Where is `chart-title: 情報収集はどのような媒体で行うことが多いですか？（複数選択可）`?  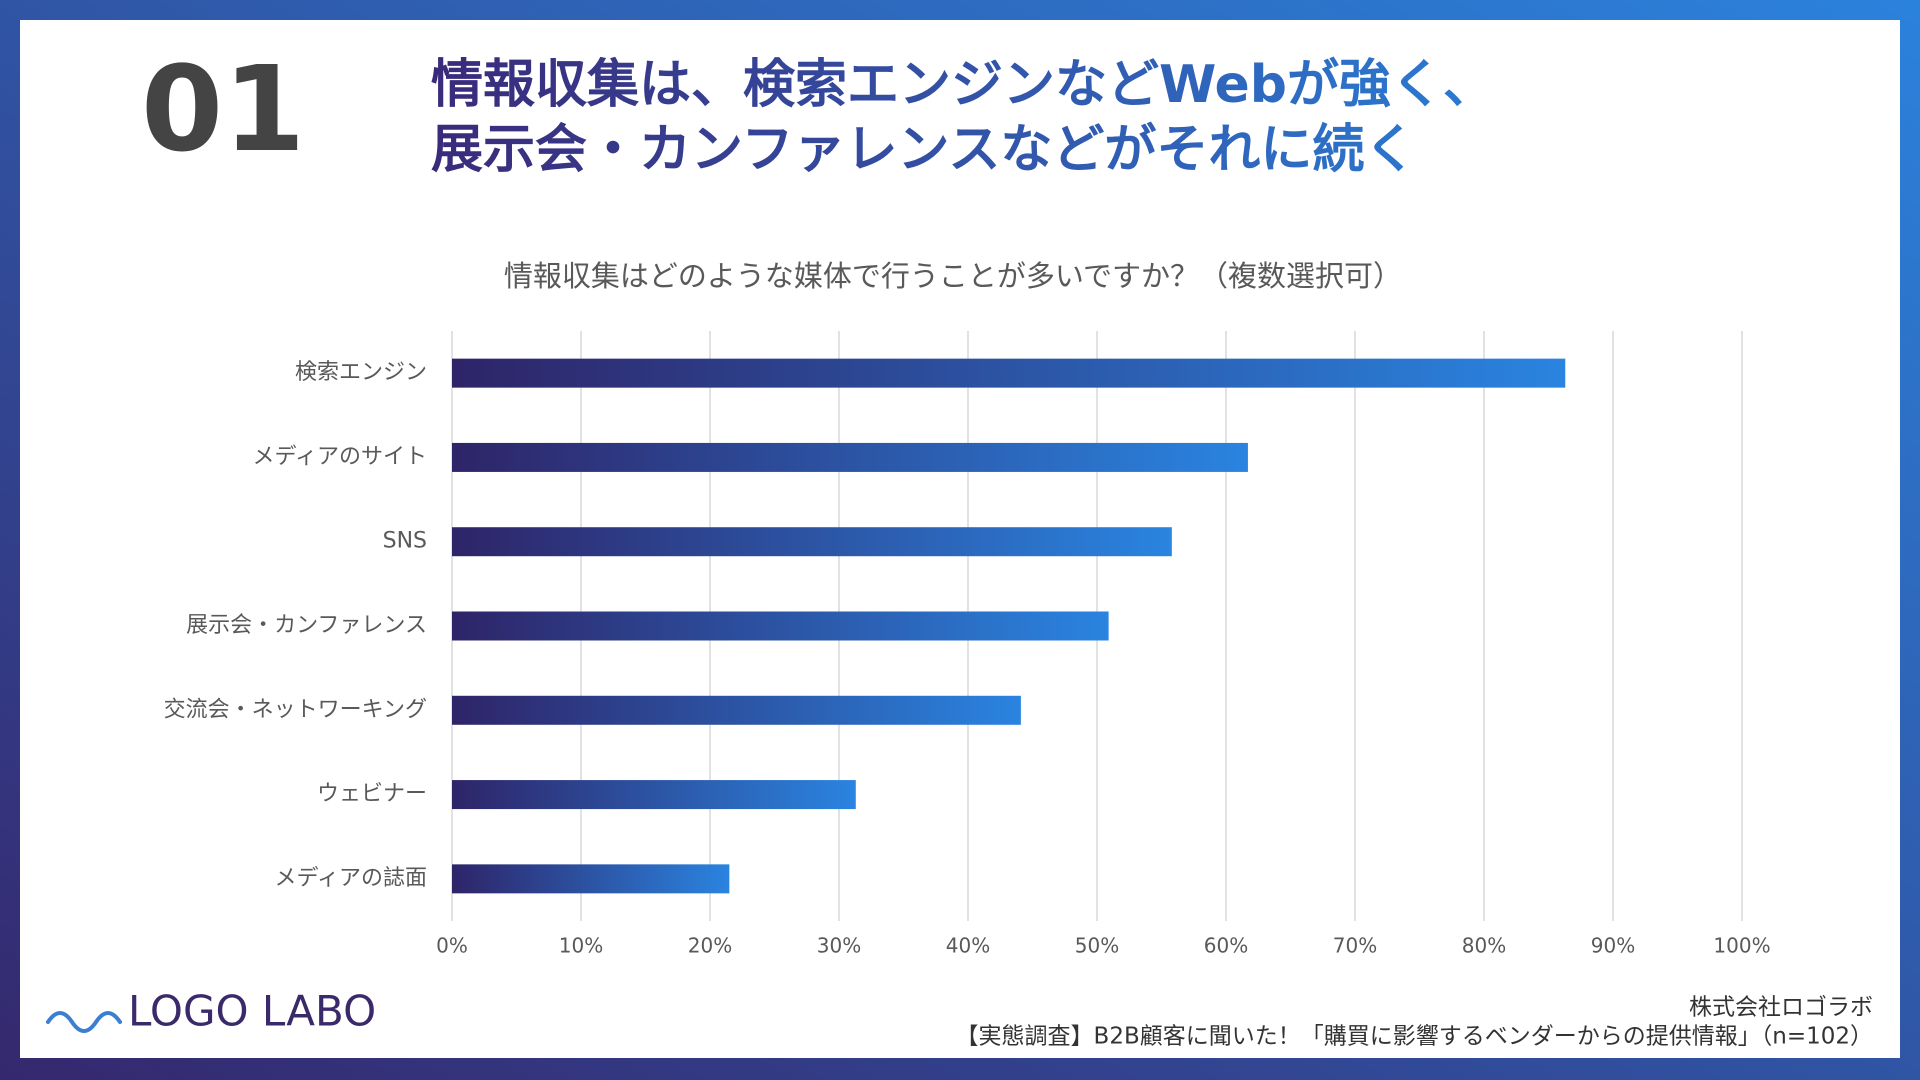
chart-title: 情報収集はどのような媒体で行うことが多いですか？（複数選択可） is located at coordinates (953, 276).